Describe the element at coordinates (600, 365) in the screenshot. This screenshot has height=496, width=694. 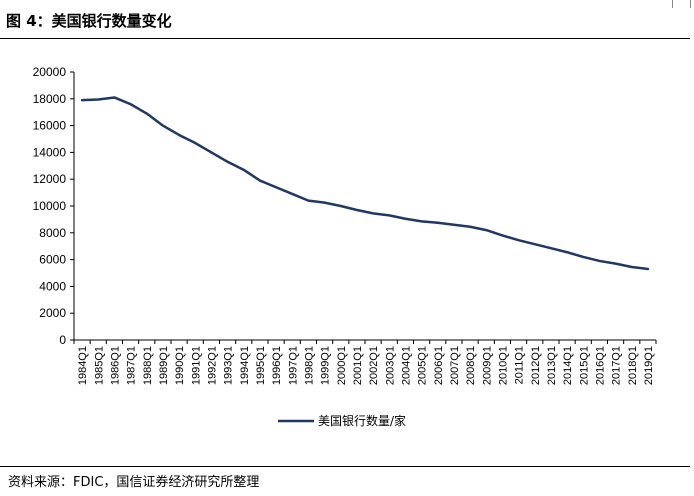
I see `x-tick-label: 2016Q1` at that location.